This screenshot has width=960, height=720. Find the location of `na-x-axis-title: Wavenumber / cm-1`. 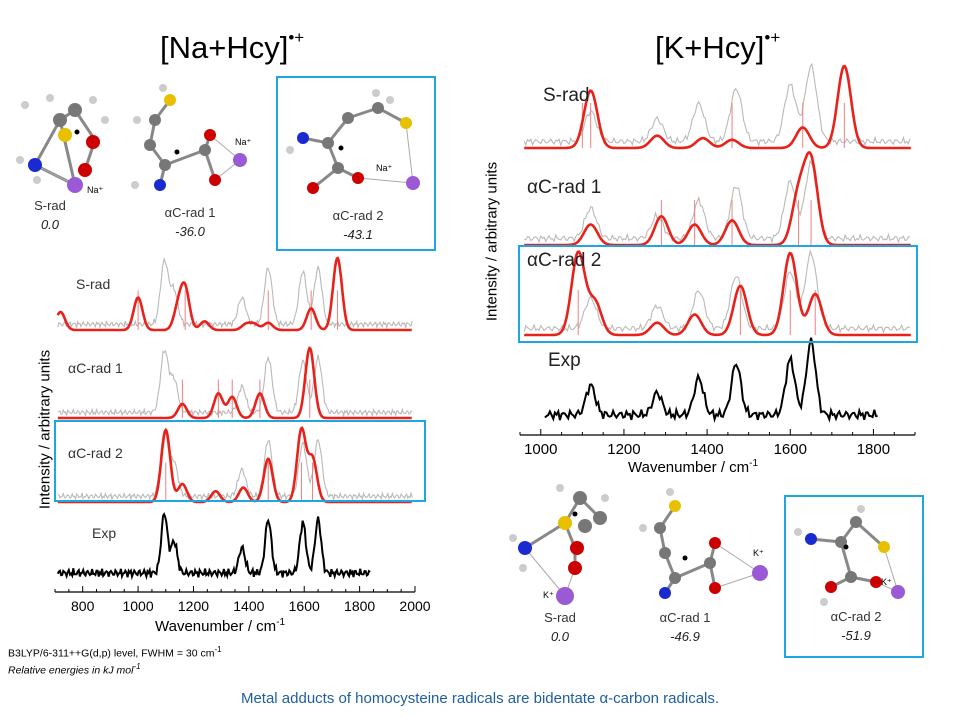

na-x-axis-title: Wavenumber / cm-1 is located at coordinates (220, 626).